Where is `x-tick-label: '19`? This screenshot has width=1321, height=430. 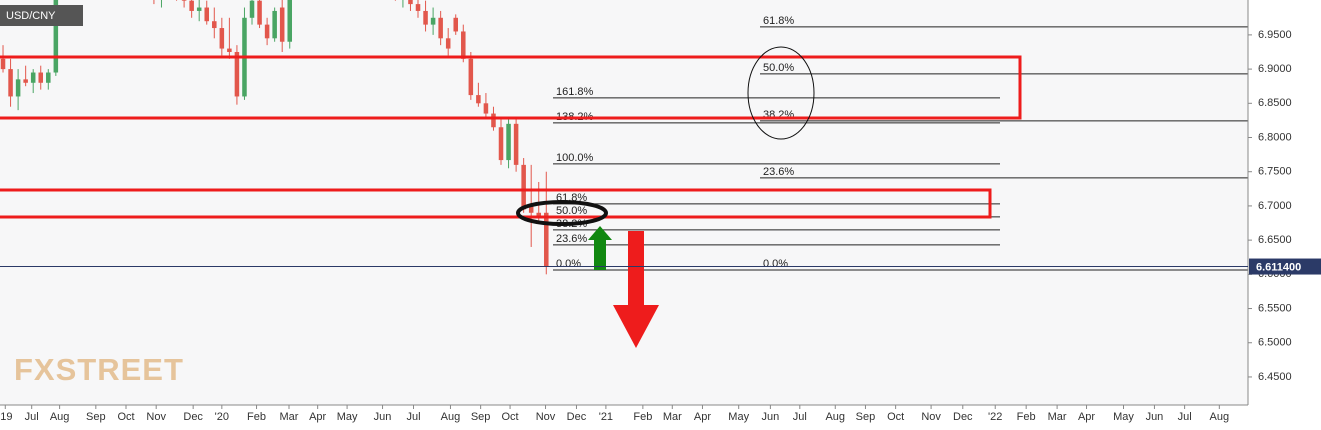
x-tick-label: '19 is located at coordinates (6, 417).